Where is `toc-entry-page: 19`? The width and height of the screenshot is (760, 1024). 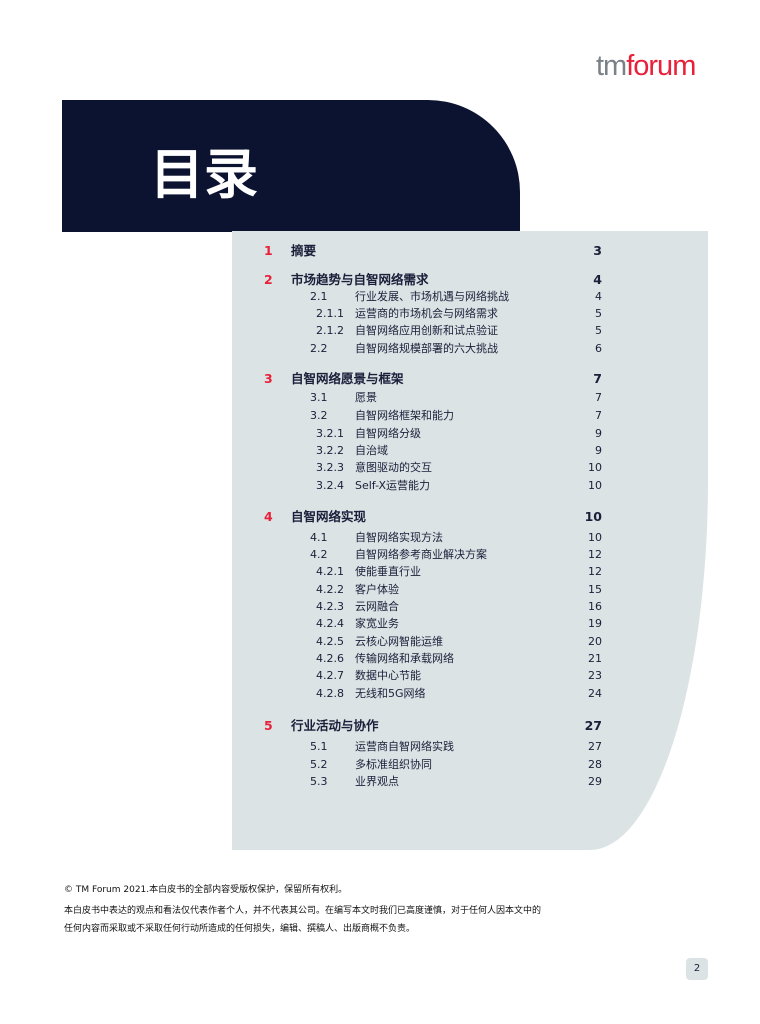 toc-entry-page: 19 is located at coordinates (595, 623).